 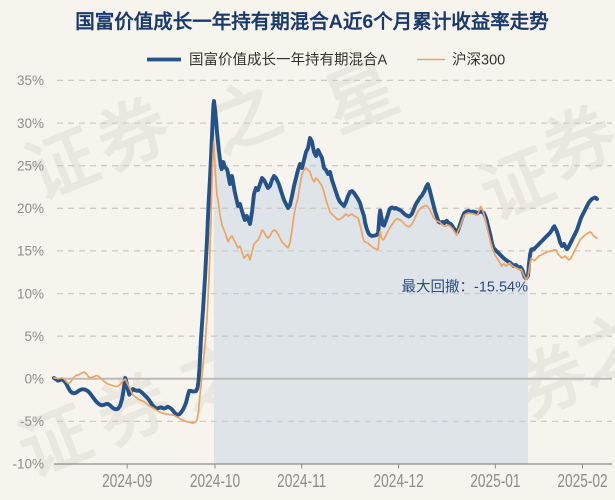 What do you see at coordinates (32, 421) in the screenshot?
I see `svg-text: -5%` at bounding box center [32, 421].